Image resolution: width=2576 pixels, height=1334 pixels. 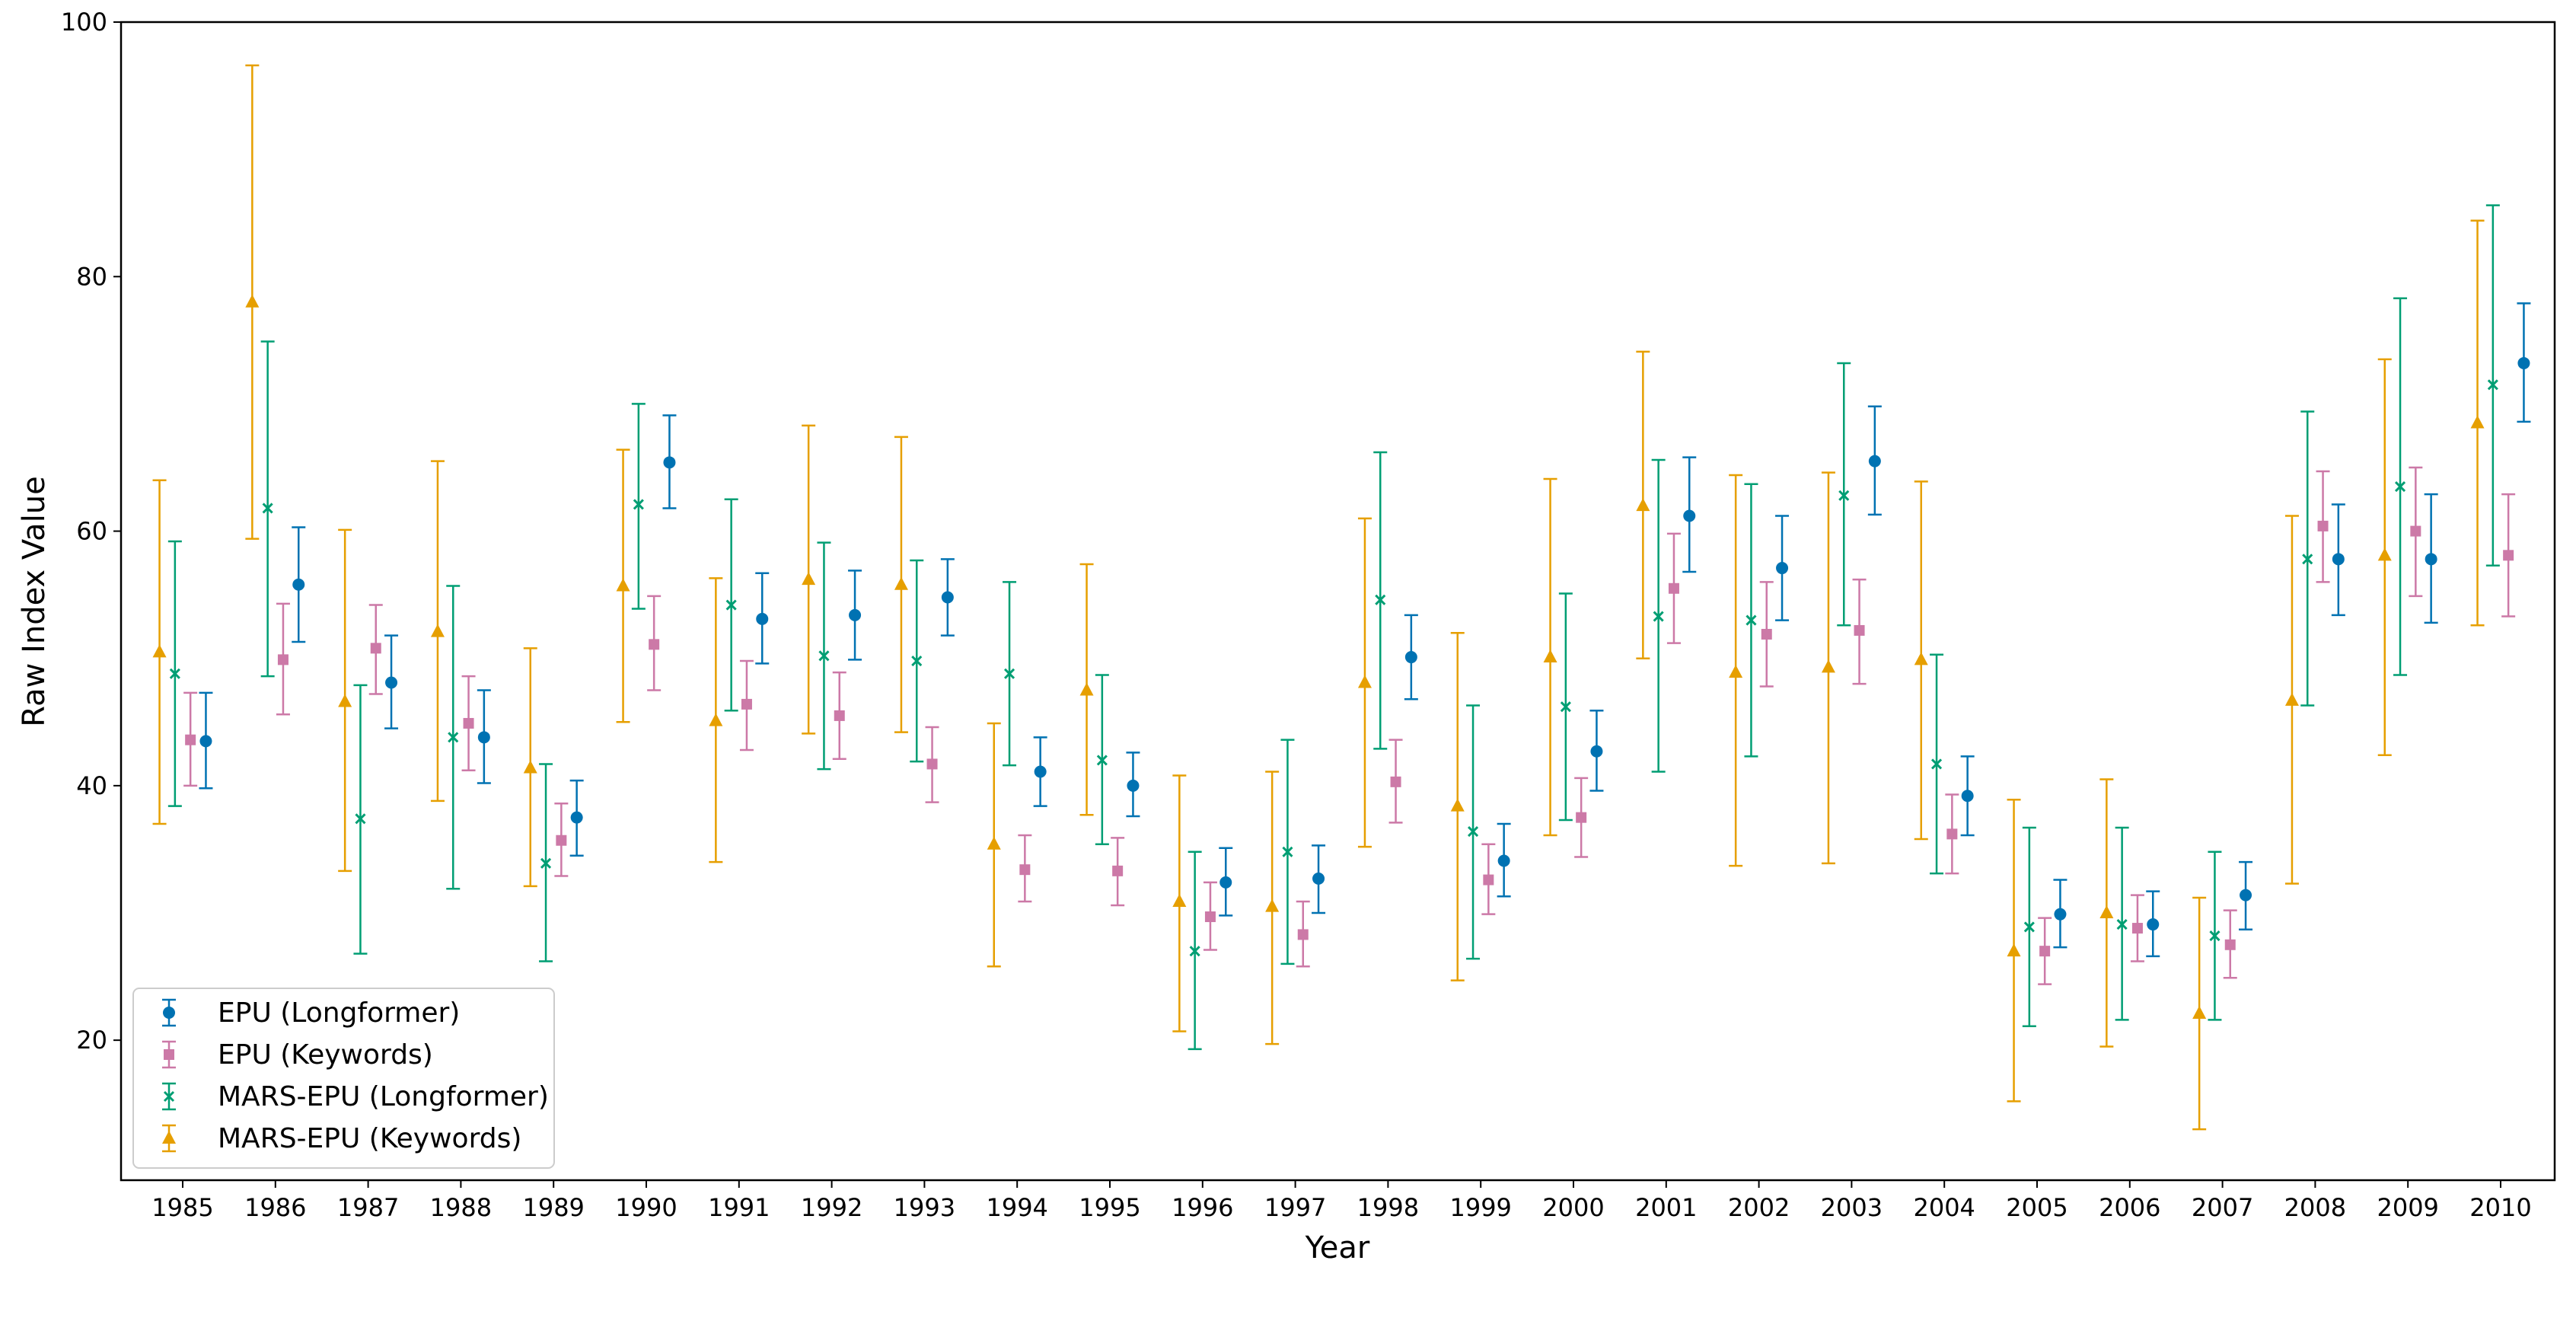 I want to click on y-axis: 20 40 60 80 100, so click(x=91, y=531).